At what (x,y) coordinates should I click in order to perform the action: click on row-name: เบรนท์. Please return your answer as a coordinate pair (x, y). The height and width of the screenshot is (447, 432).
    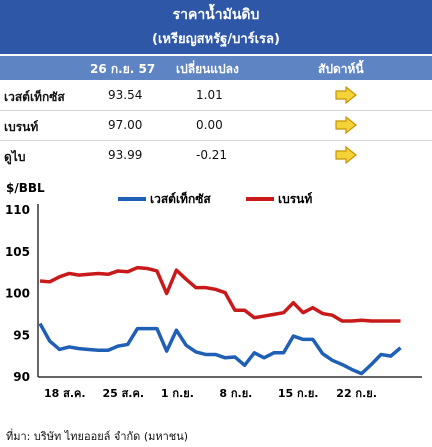
    Looking at the image, I should click on (21, 127).